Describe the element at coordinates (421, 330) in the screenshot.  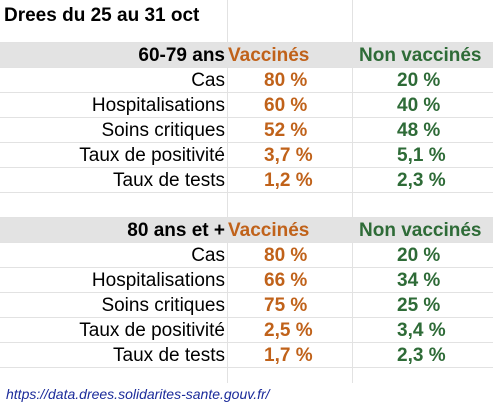
I see `unvaccinated-value: 3,4 %` at that location.